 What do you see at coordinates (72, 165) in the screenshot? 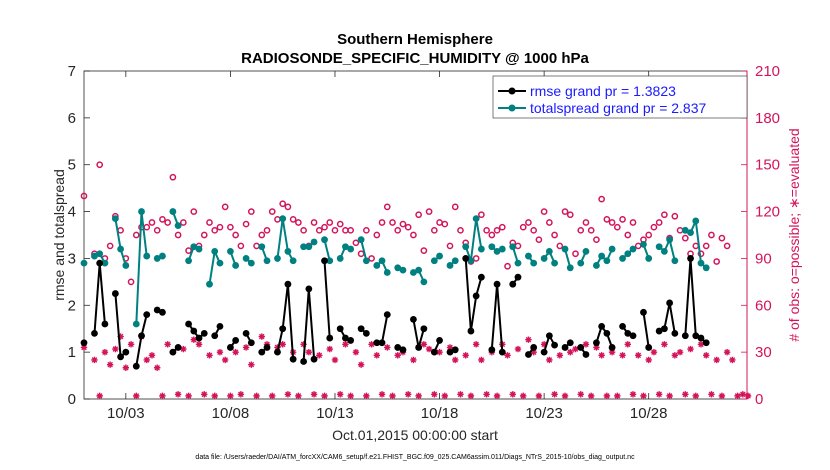
I see `y-left-tick-label: 5` at bounding box center [72, 165].